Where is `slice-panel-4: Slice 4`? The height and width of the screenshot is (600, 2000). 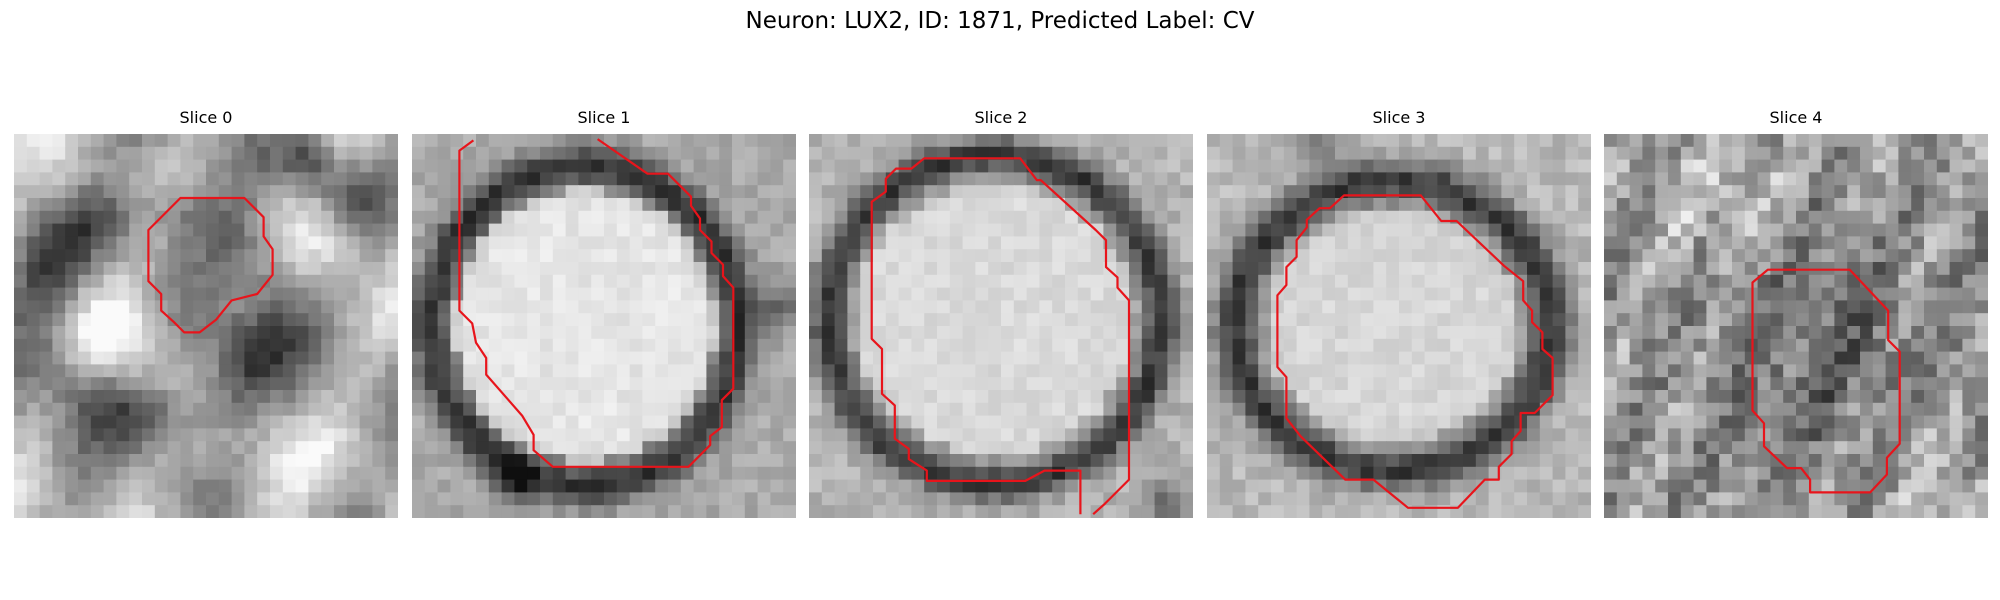 slice-panel-4: Slice 4 is located at coordinates (1796, 313).